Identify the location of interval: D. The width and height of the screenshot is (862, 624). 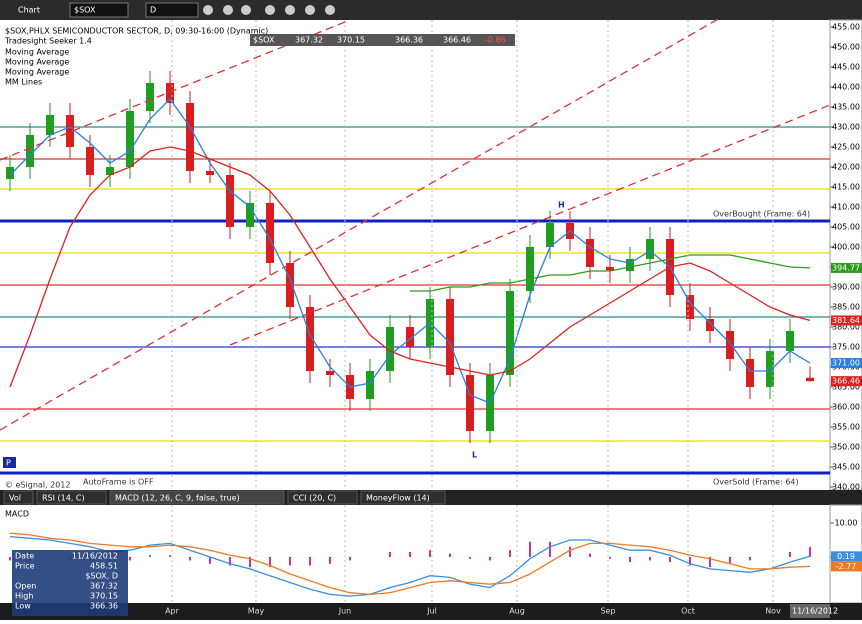
(153, 10).